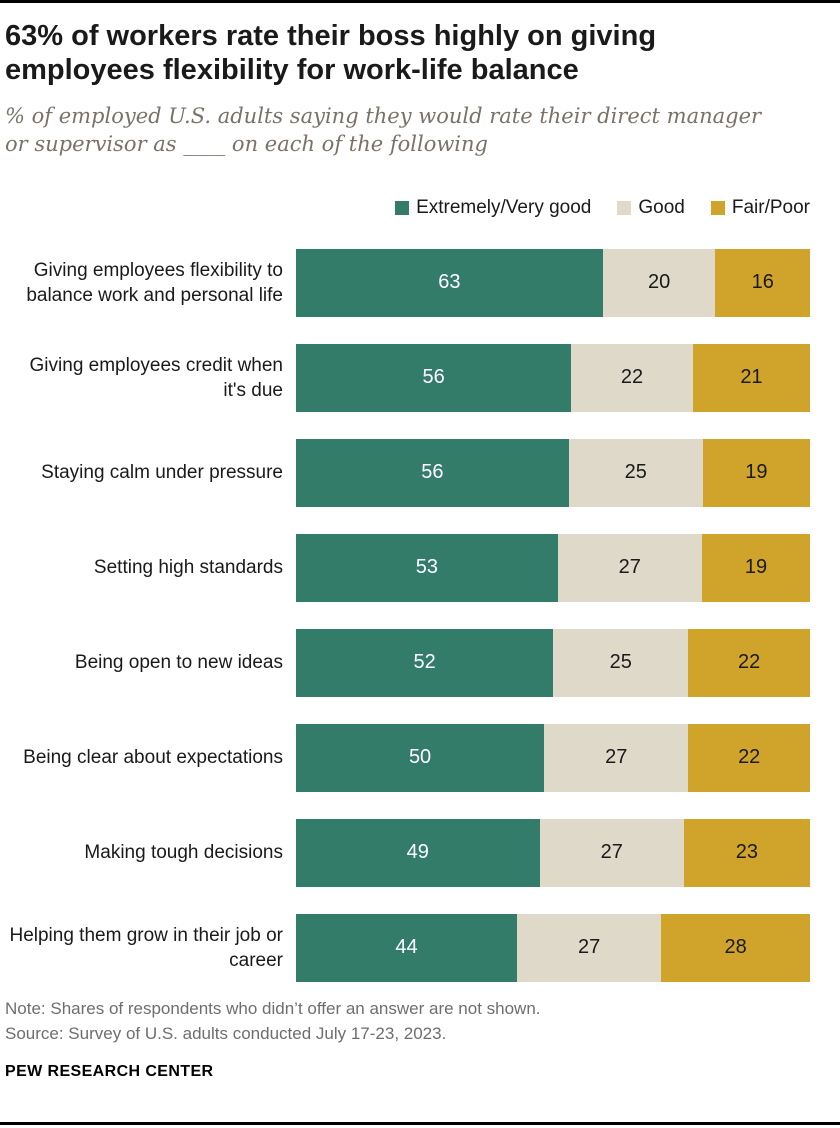 This screenshot has width=840, height=1128. What do you see at coordinates (420, 1) in the screenshot?
I see `top-rule` at bounding box center [420, 1].